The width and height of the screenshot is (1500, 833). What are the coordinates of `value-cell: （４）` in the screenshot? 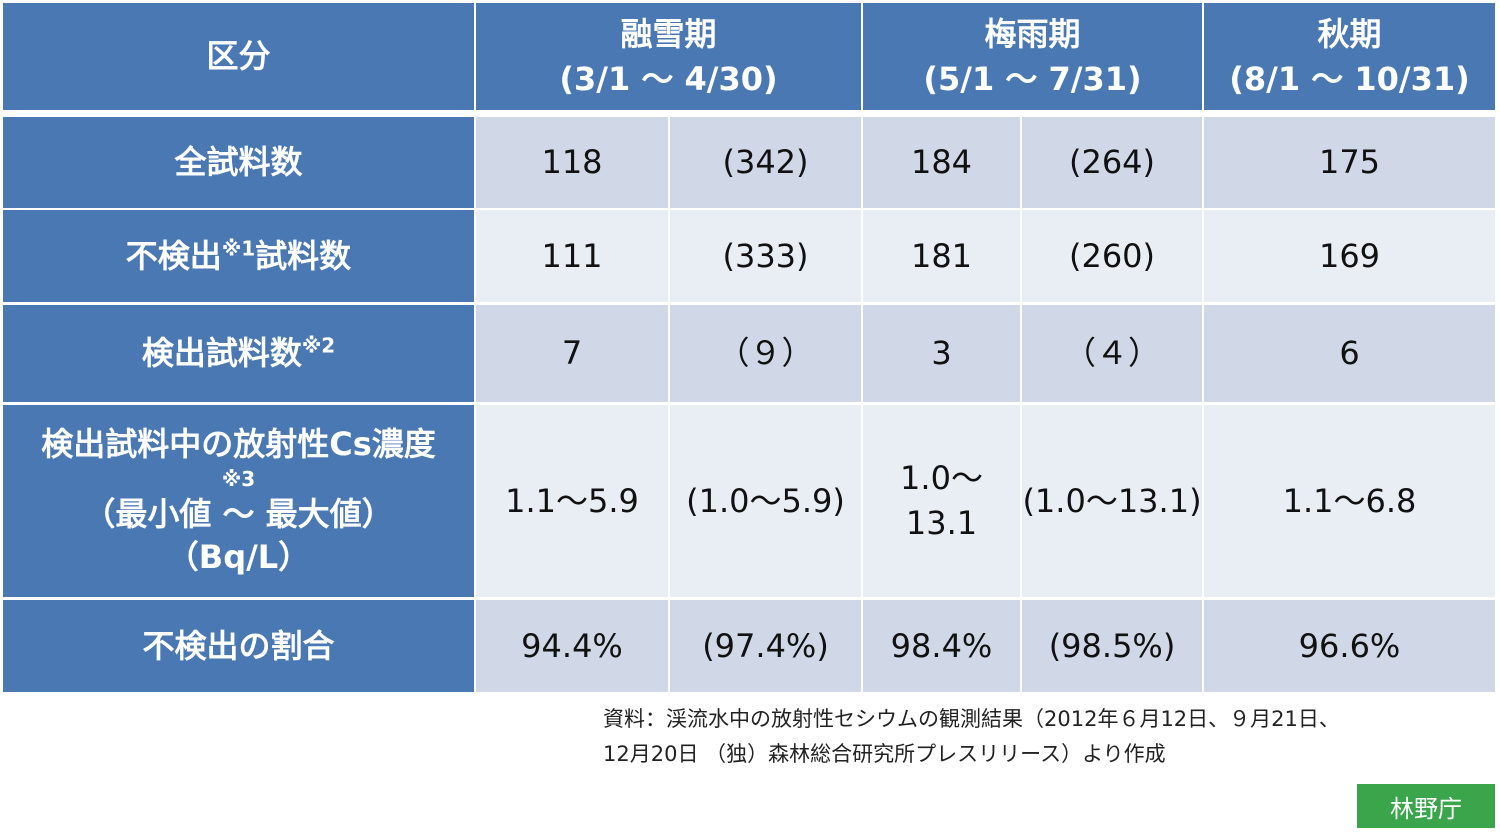 It's located at (1112, 353).